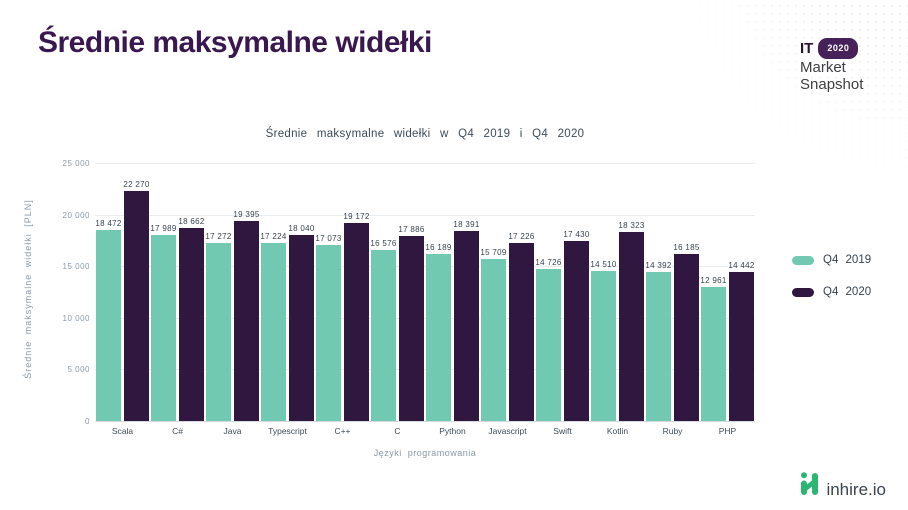 The image size is (908, 510). What do you see at coordinates (69, 292) in the screenshot?
I see `y-axis-ticks: 25 000 20 000 15 000 10 000 5 000 0` at bounding box center [69, 292].